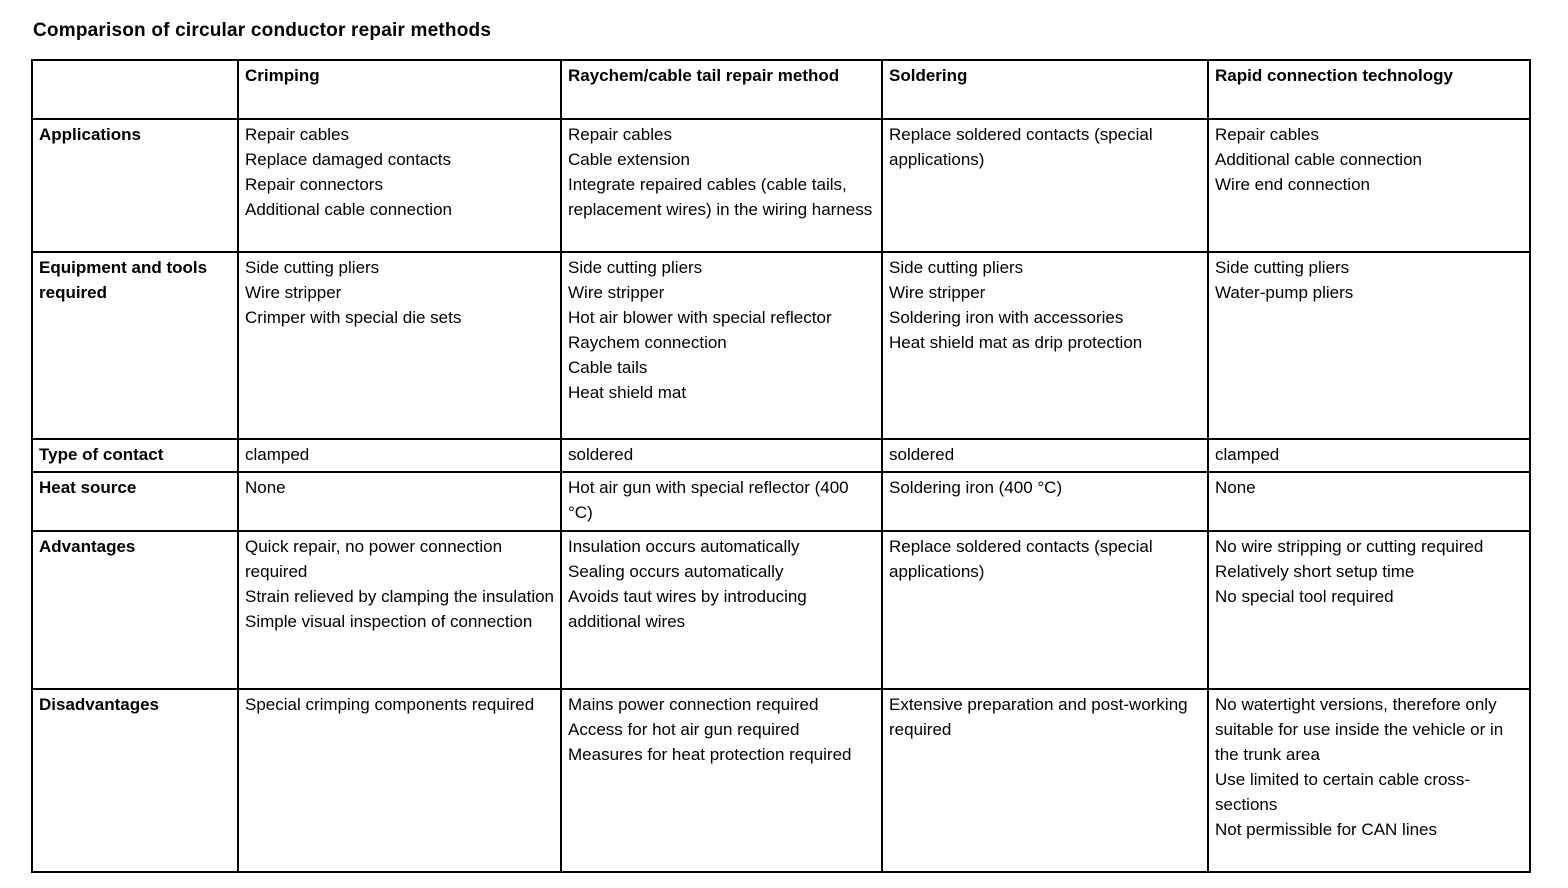 The width and height of the screenshot is (1568, 888). What do you see at coordinates (1045, 501) in the screenshot?
I see `cell-heat-source-soldering: Soldering iron (400 °C)` at bounding box center [1045, 501].